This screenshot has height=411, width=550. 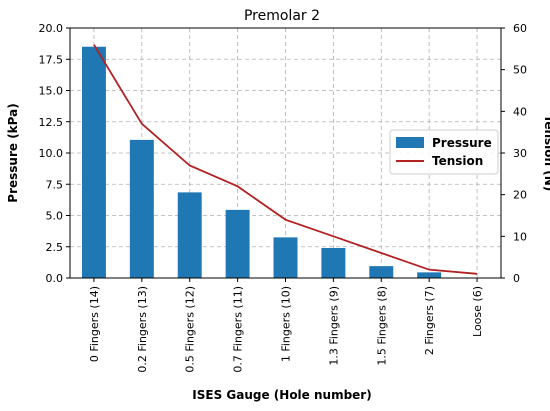 I want to click on legend-pressure-swatch, so click(x=410, y=142).